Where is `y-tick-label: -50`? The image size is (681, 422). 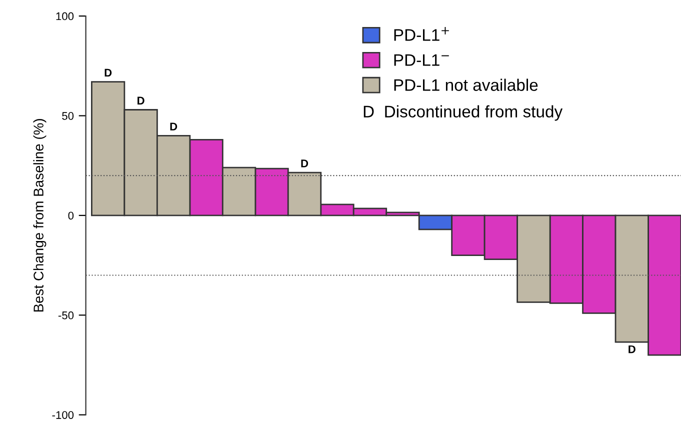
y-tick-label: -50 is located at coordinates (66, 315).